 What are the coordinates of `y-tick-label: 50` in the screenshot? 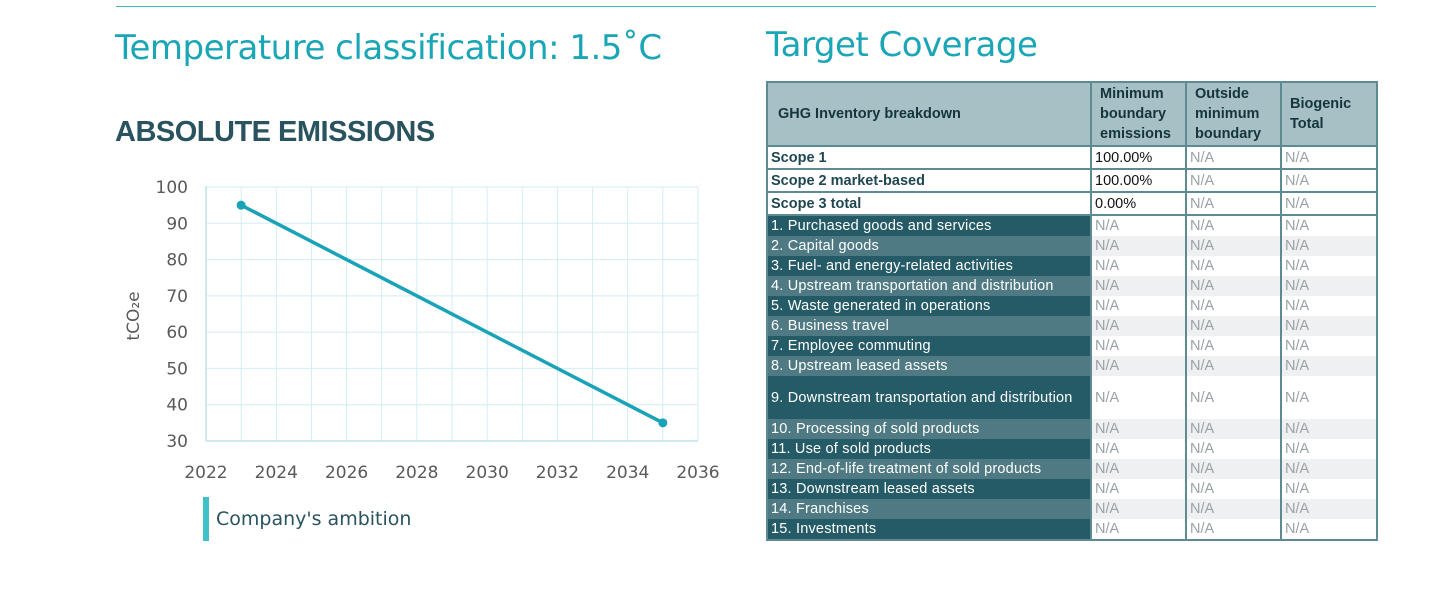 It's located at (177, 369).